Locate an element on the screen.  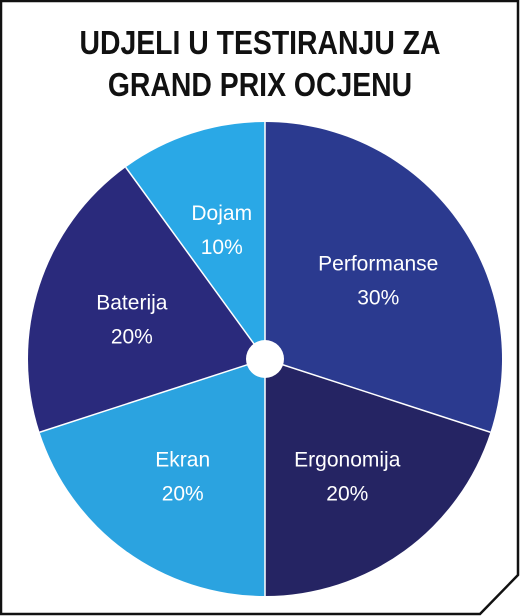
chart-title-line-2: GRAND PRIX OCJENU is located at coordinates (260, 84).